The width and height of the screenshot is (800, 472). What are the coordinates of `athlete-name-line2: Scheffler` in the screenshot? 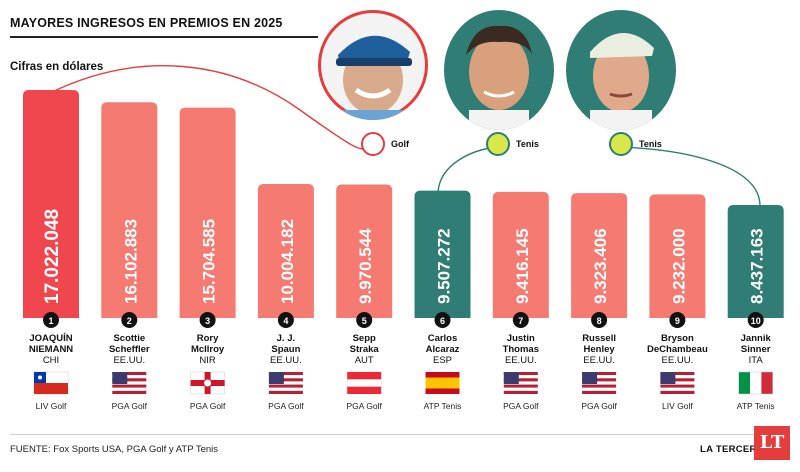 It's located at (129, 349).